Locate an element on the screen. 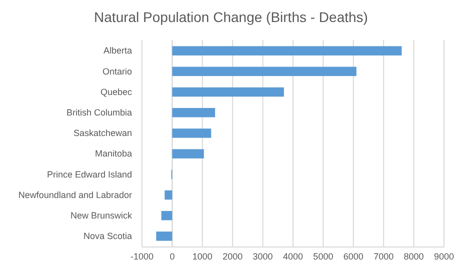 The width and height of the screenshot is (462, 277). y-tick-label: British Columbia is located at coordinates (99, 112).